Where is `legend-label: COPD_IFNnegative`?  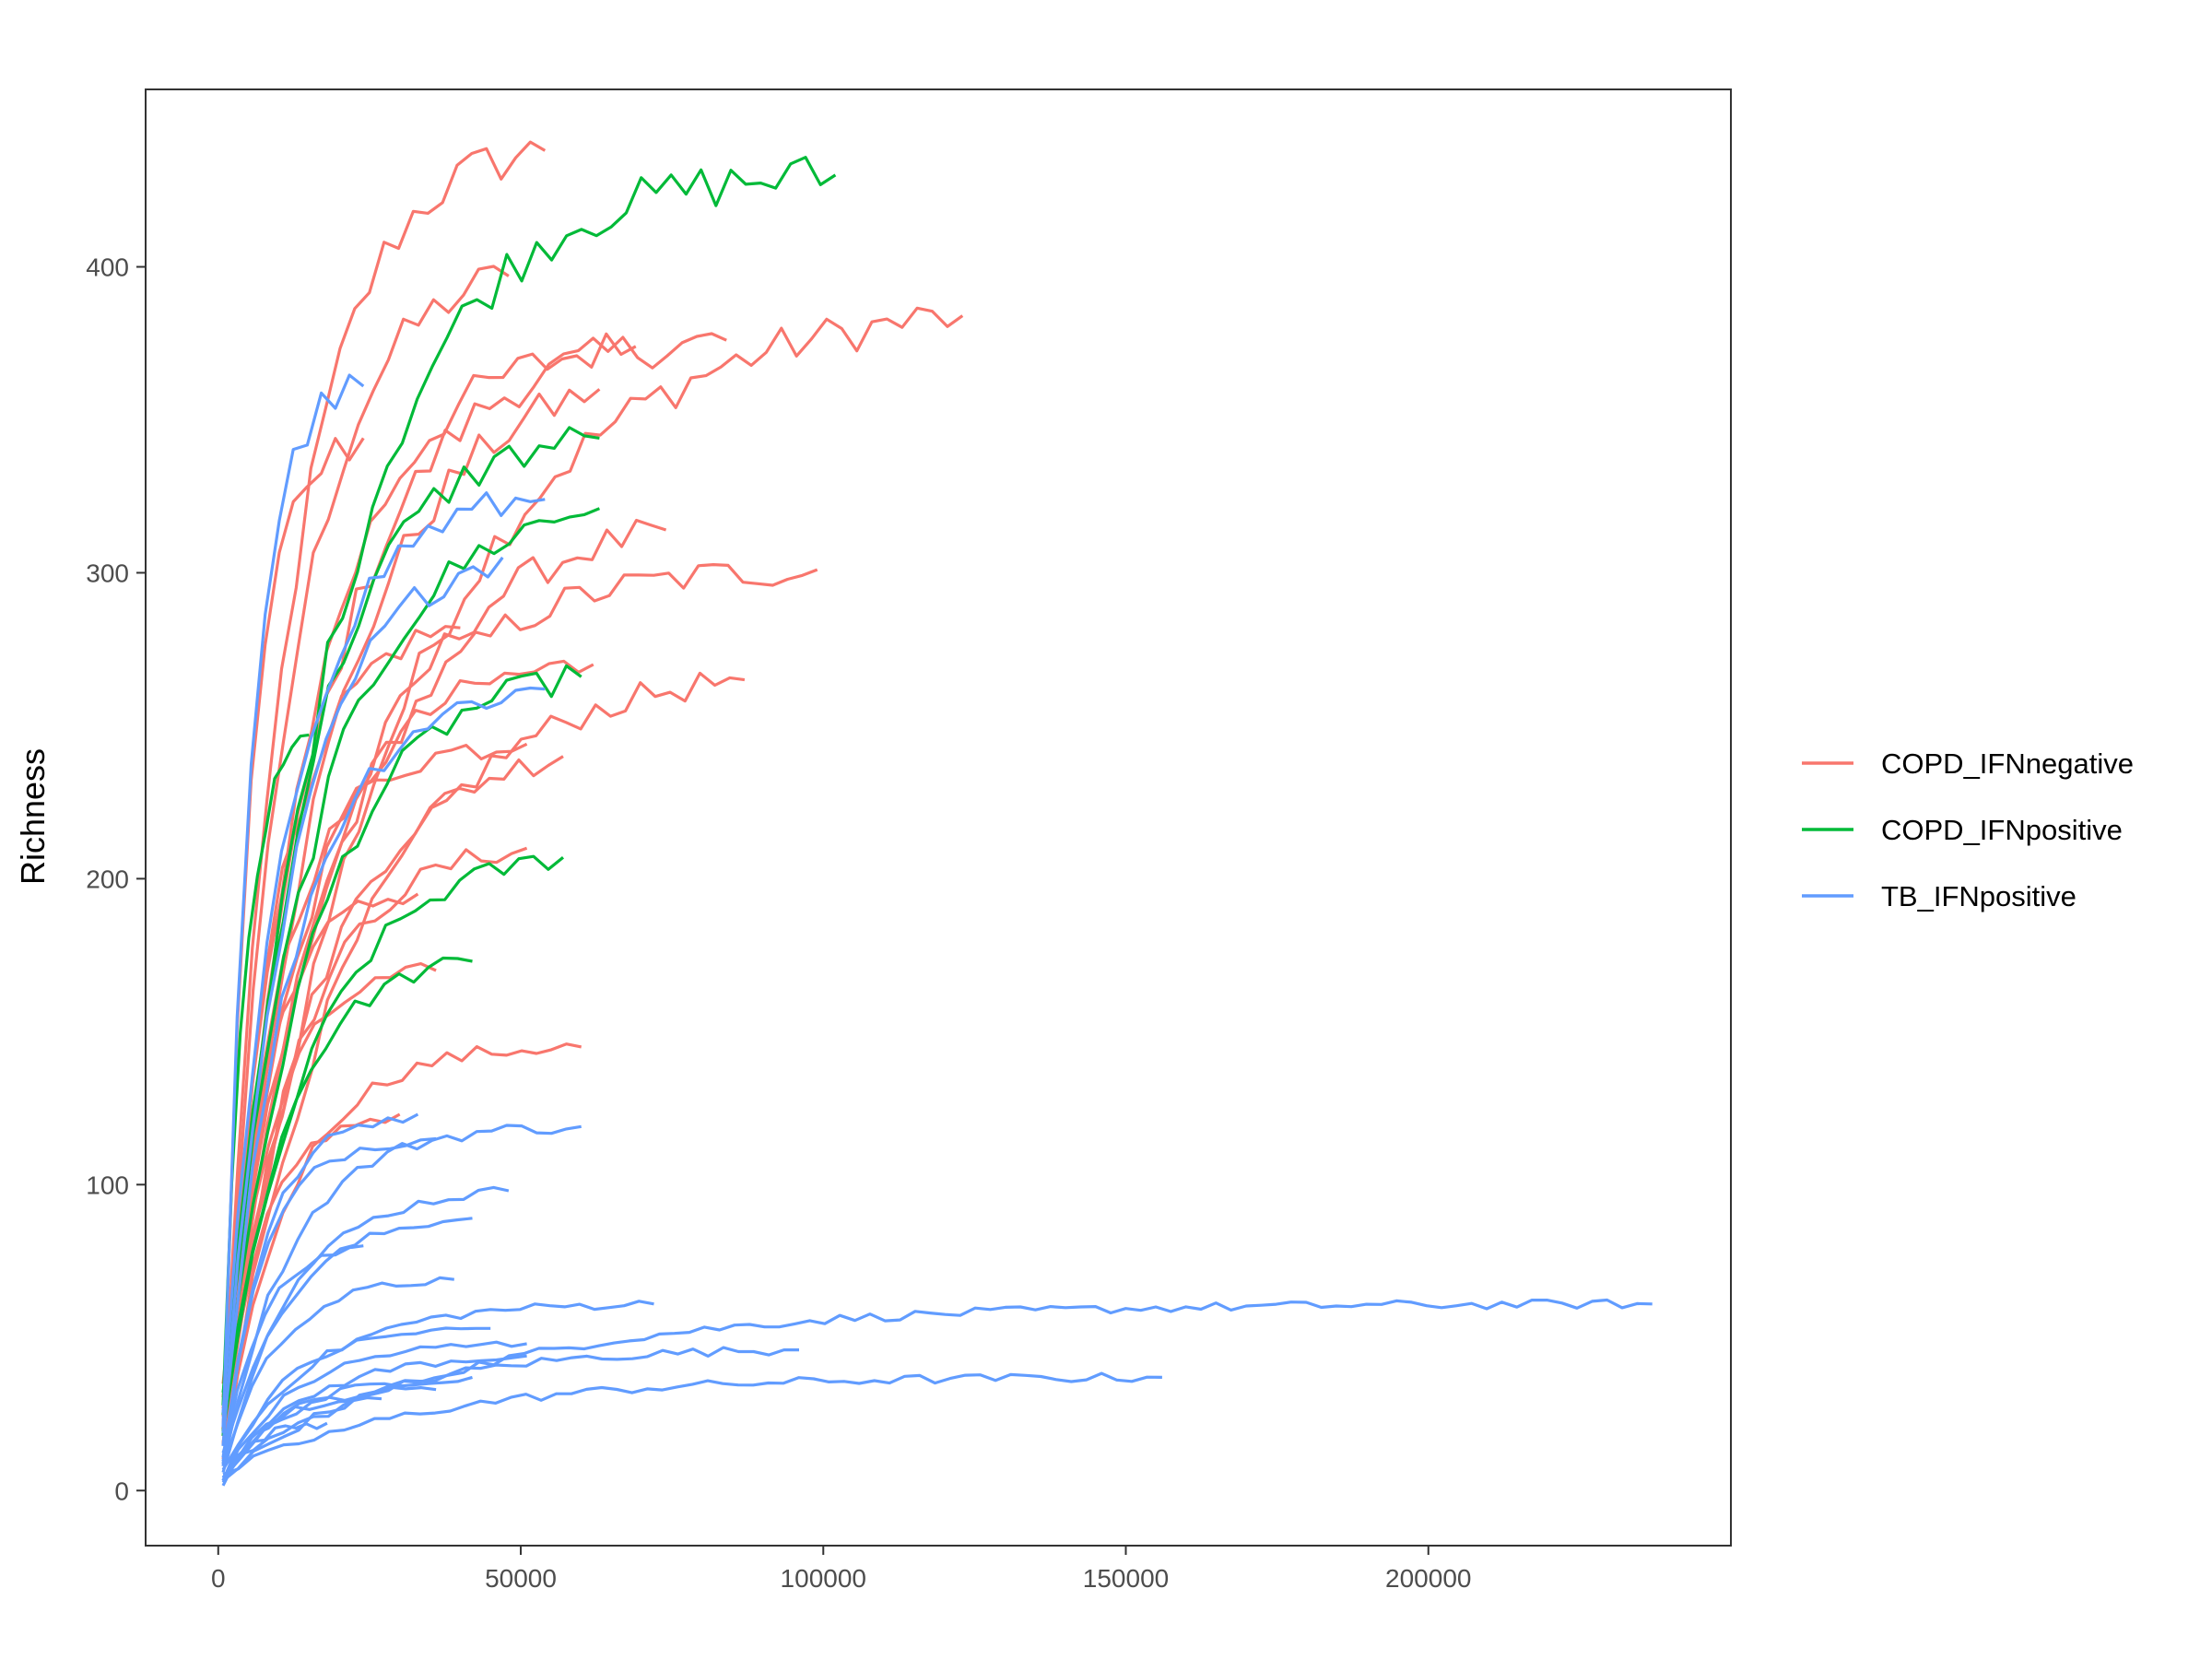 legend-label: COPD_IFNnegative is located at coordinates (2007, 763).